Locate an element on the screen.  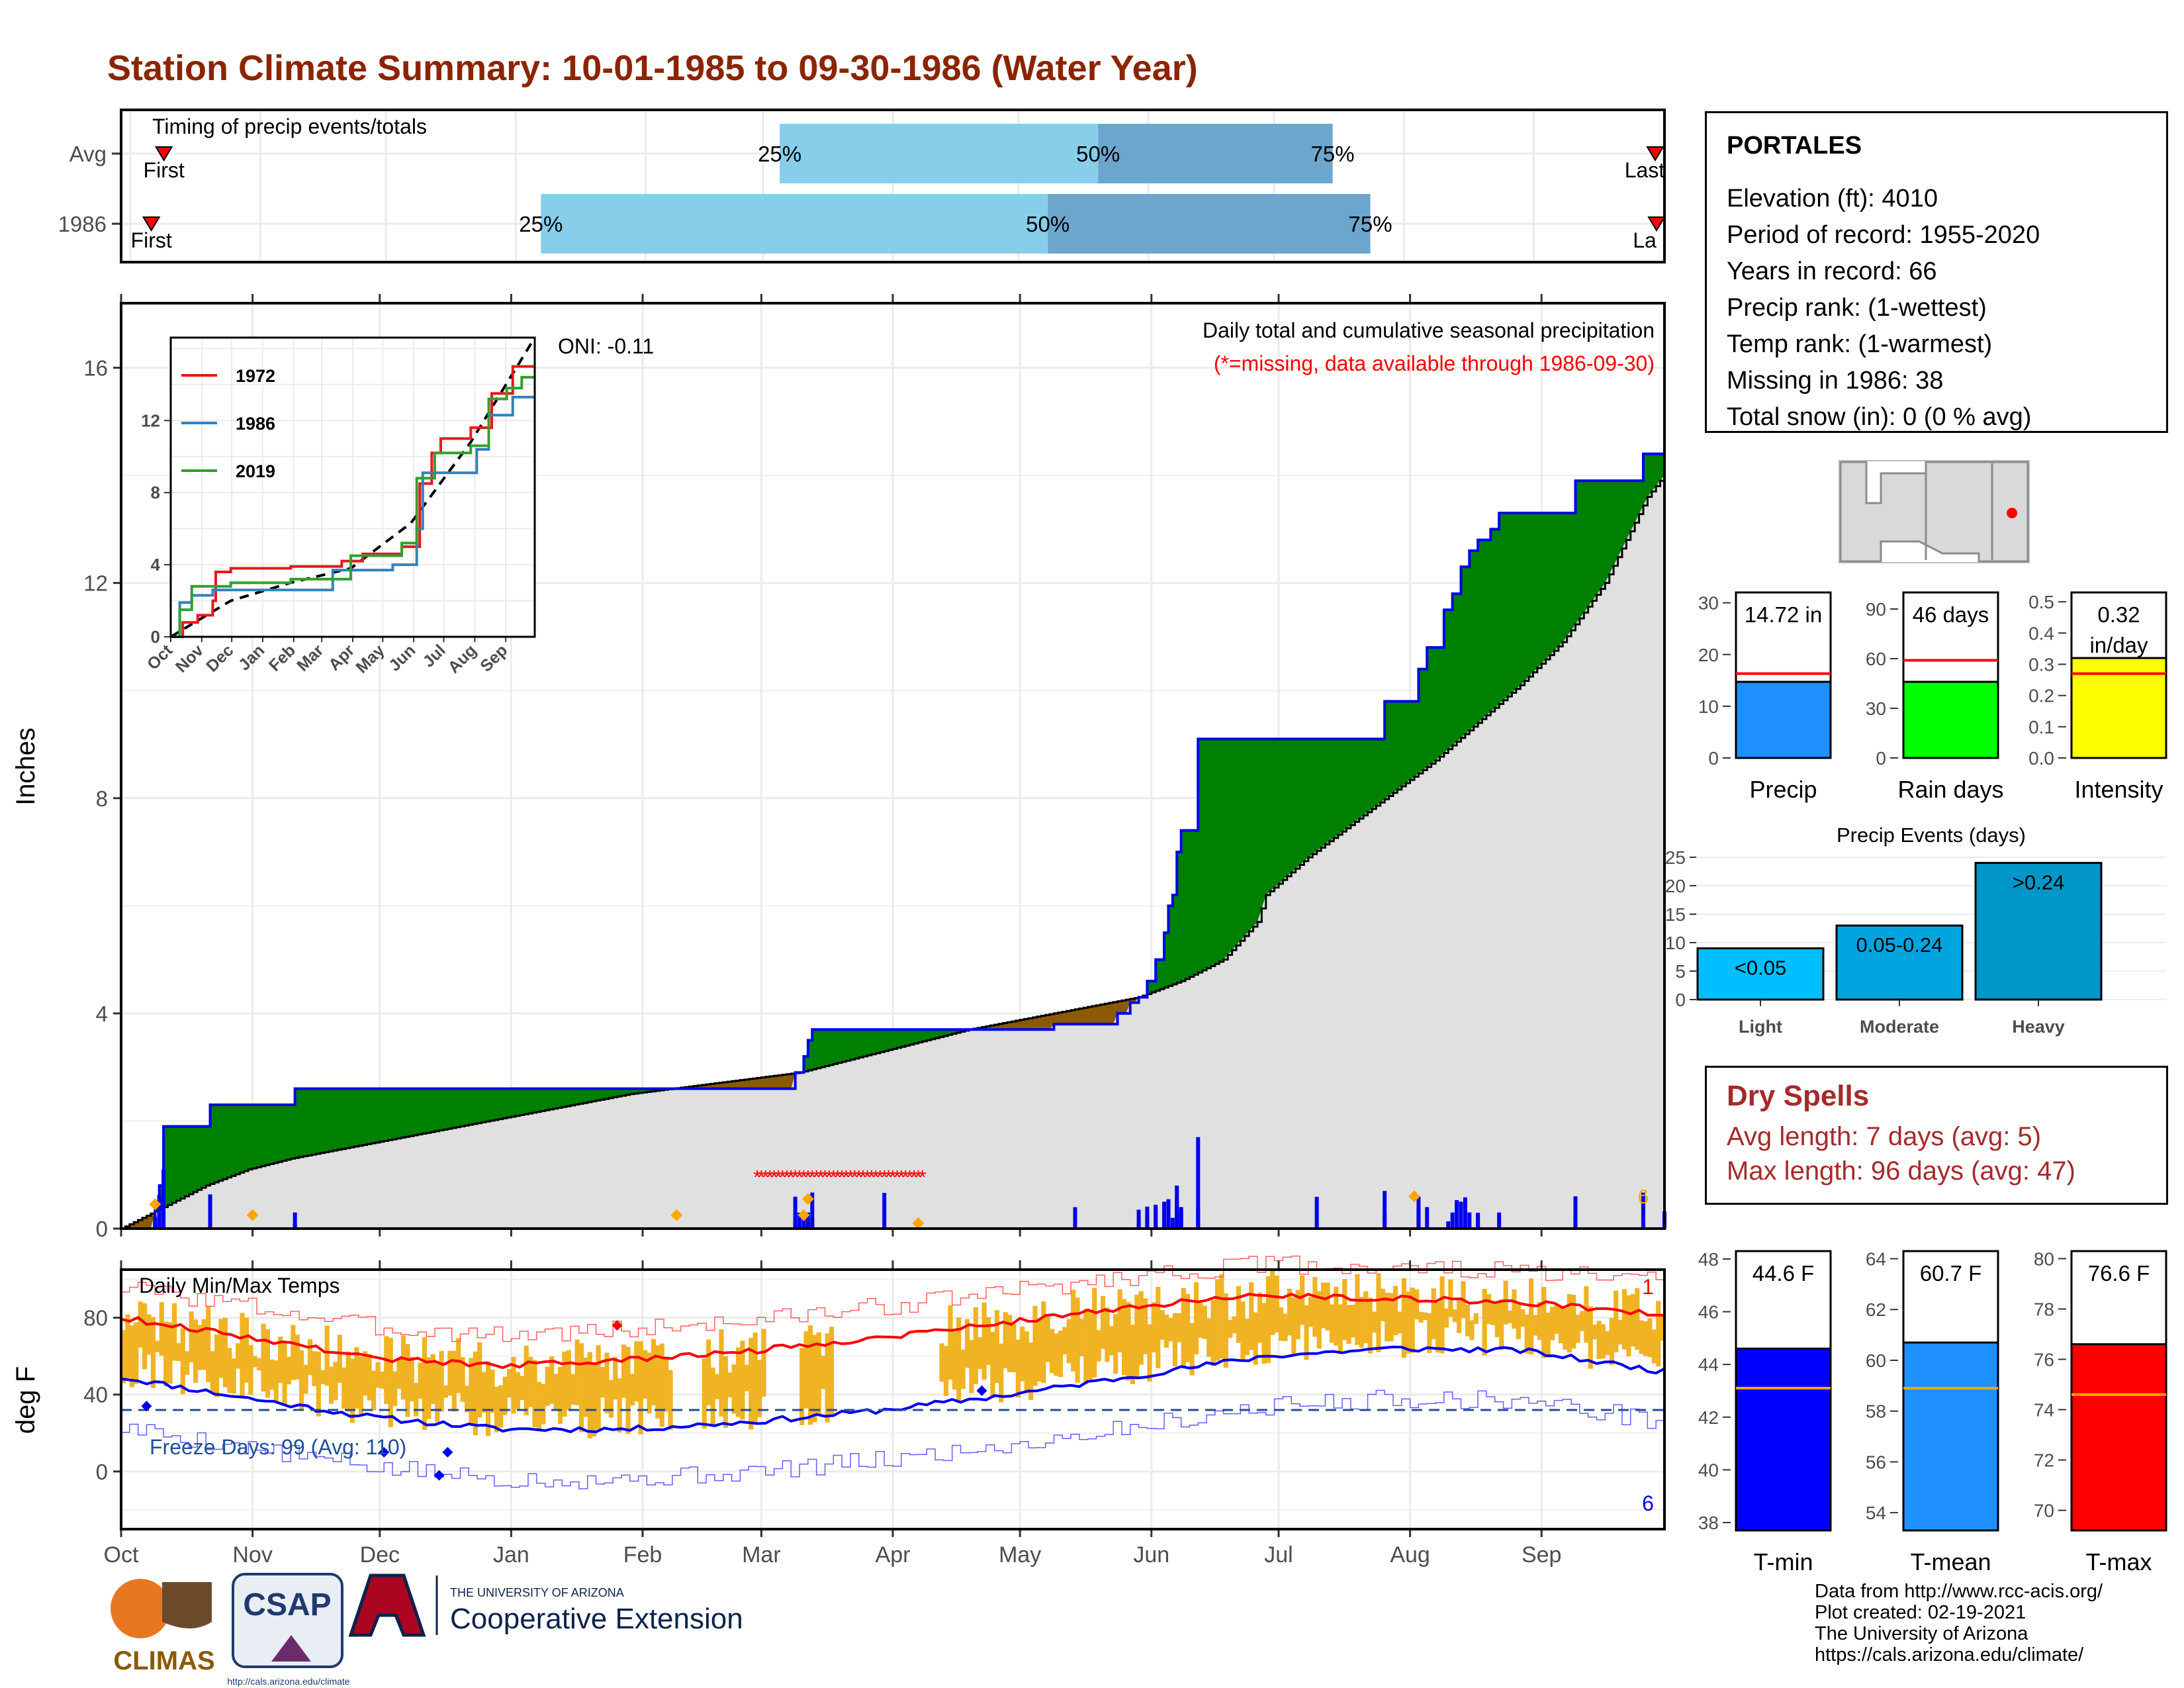
rain-days-value-bar is located at coordinates (1951, 719).